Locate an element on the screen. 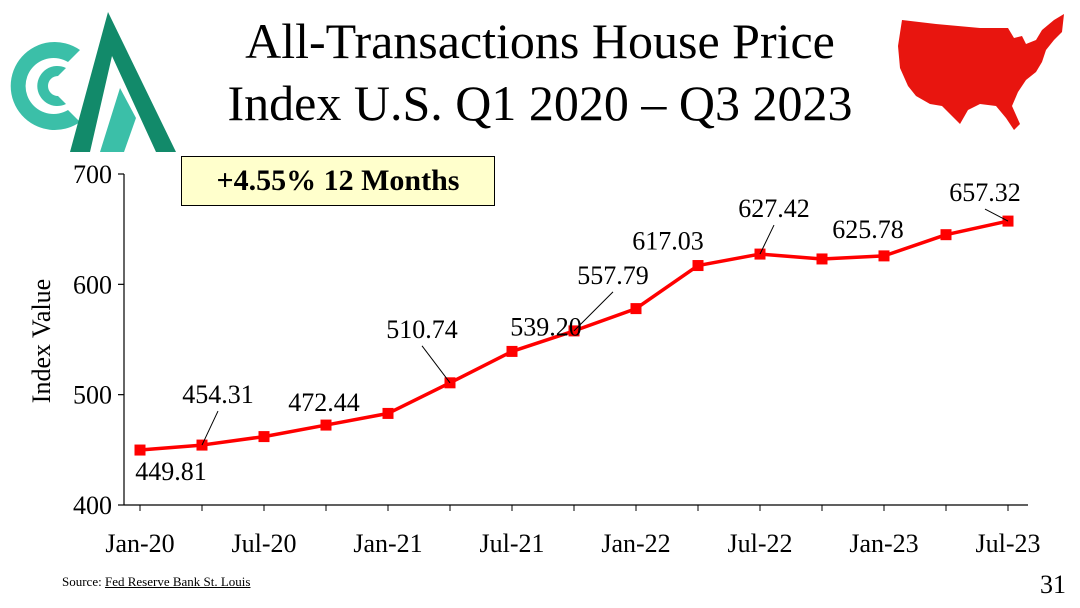 The height and width of the screenshot is (608, 1080). x-tick-label: Jul-20 is located at coordinates (264, 543).